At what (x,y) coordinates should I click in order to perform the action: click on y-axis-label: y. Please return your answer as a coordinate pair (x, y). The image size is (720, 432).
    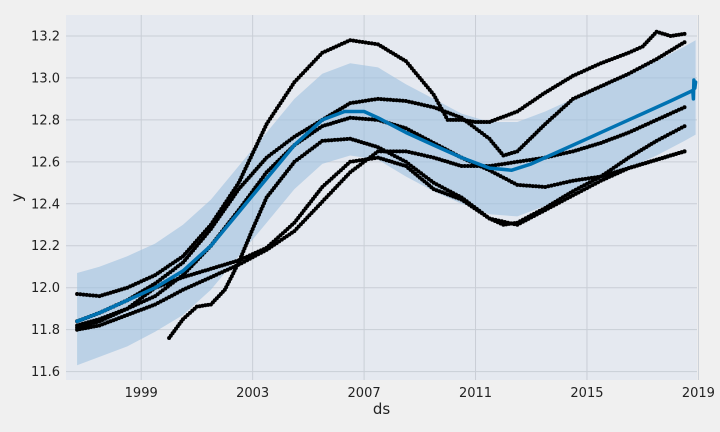
    Looking at the image, I should click on (17, 197).